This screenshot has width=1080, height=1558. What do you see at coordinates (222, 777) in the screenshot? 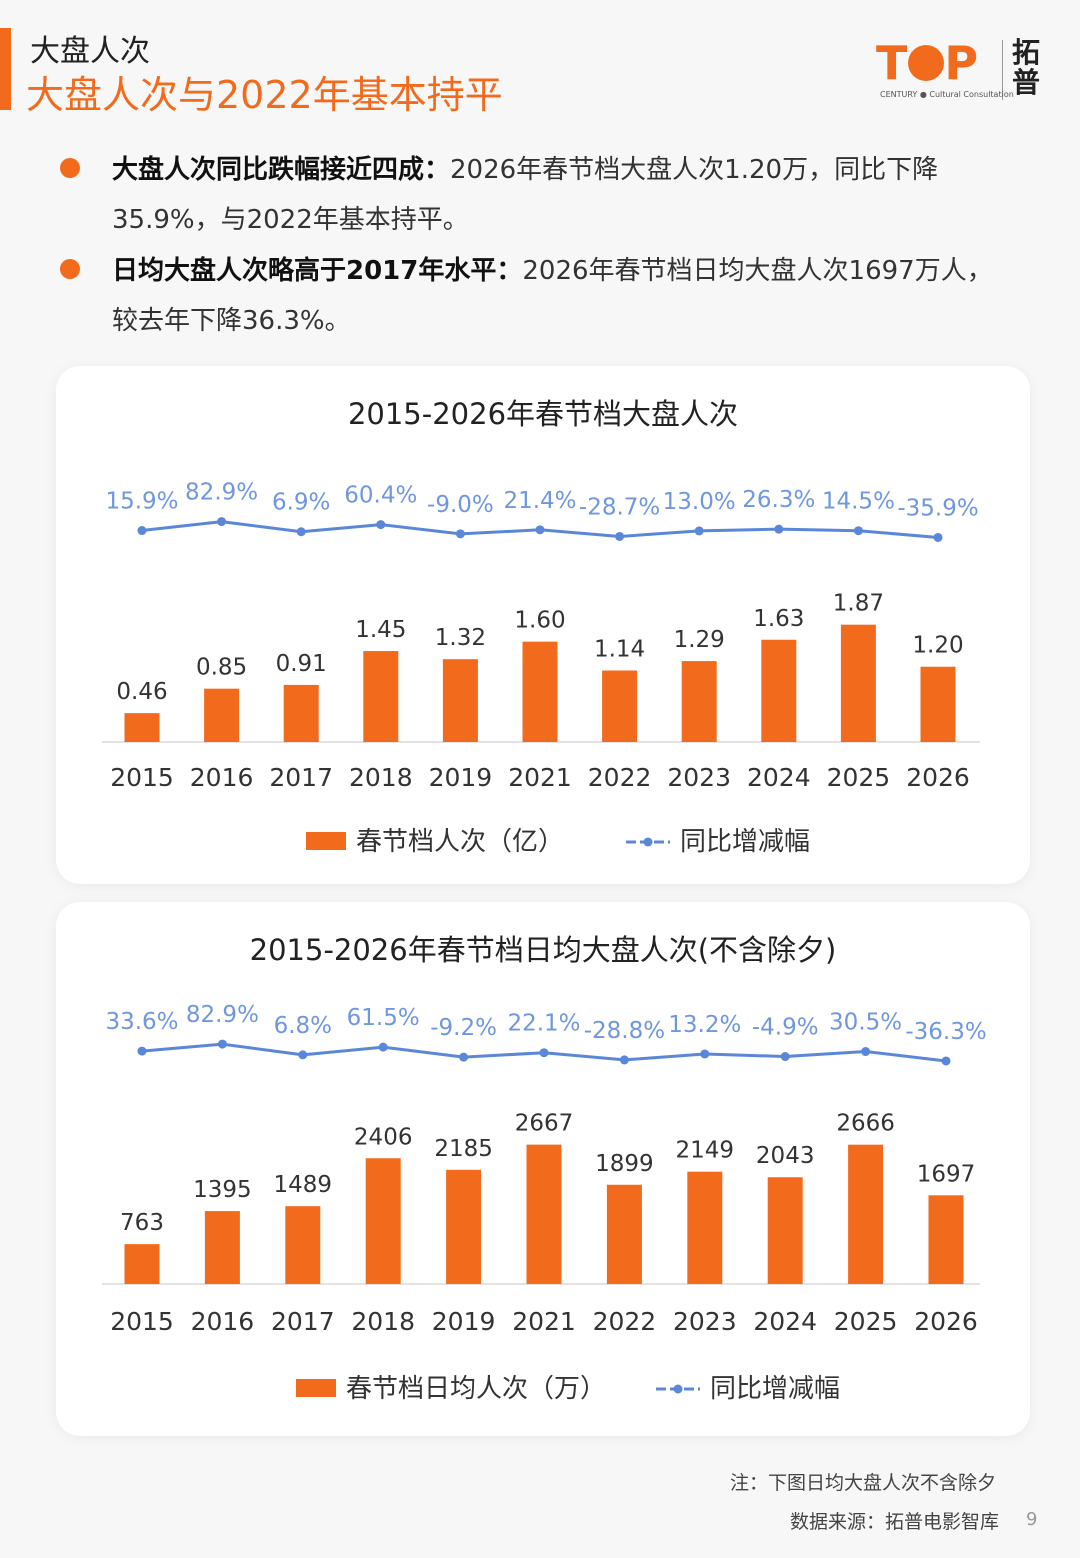
I see `x-tick-label: 2016` at bounding box center [222, 777].